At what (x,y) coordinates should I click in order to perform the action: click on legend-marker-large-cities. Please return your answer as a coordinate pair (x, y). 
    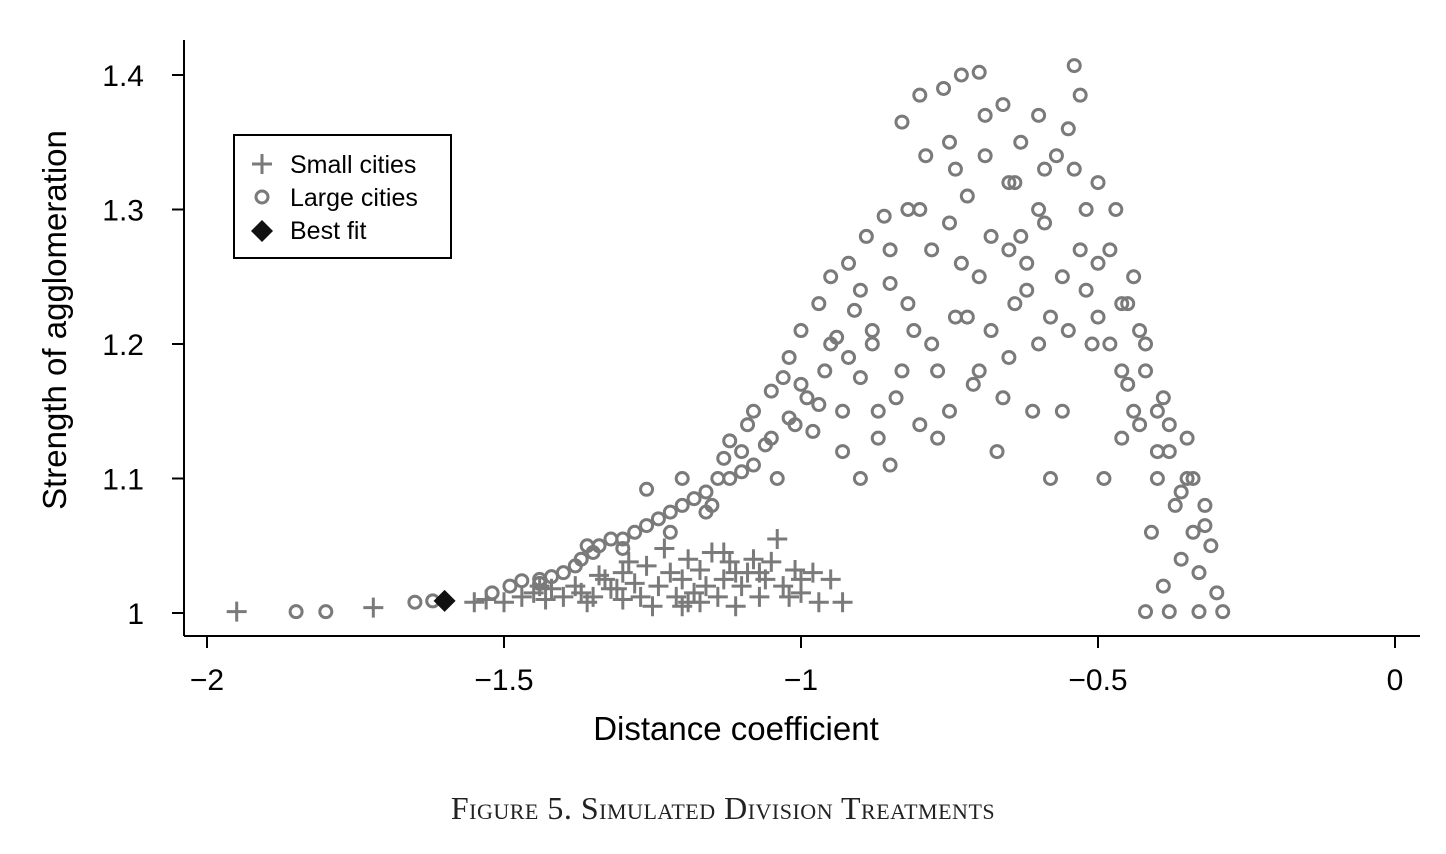
    Looking at the image, I should click on (262, 197).